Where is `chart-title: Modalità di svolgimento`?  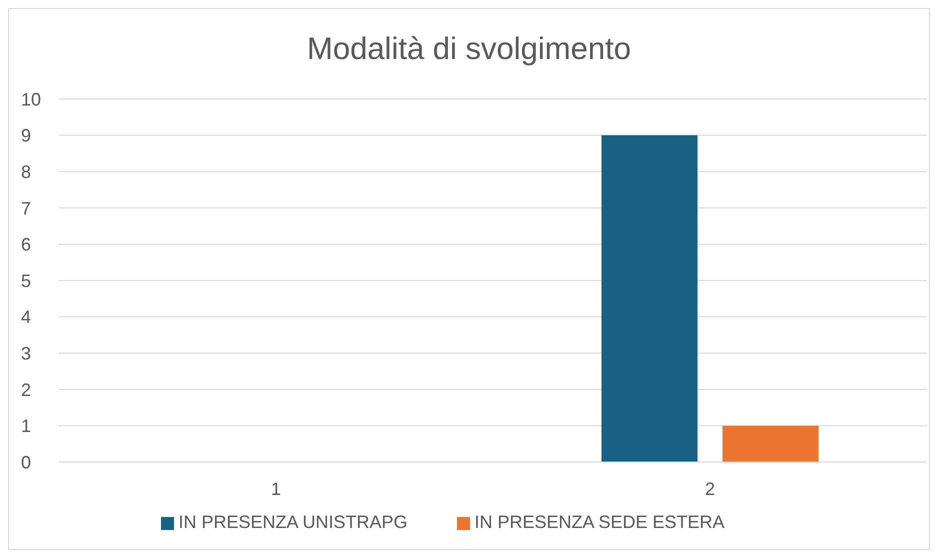 chart-title: Modalità di svolgimento is located at coordinates (469, 49).